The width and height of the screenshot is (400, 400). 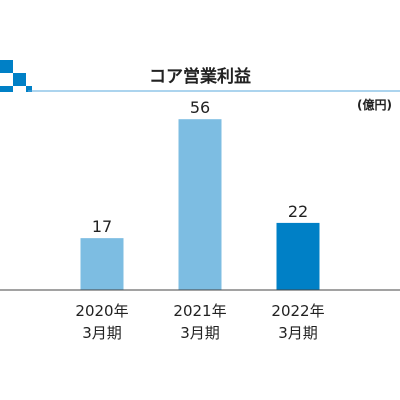 I want to click on value-label-0: 17, so click(x=102, y=226).